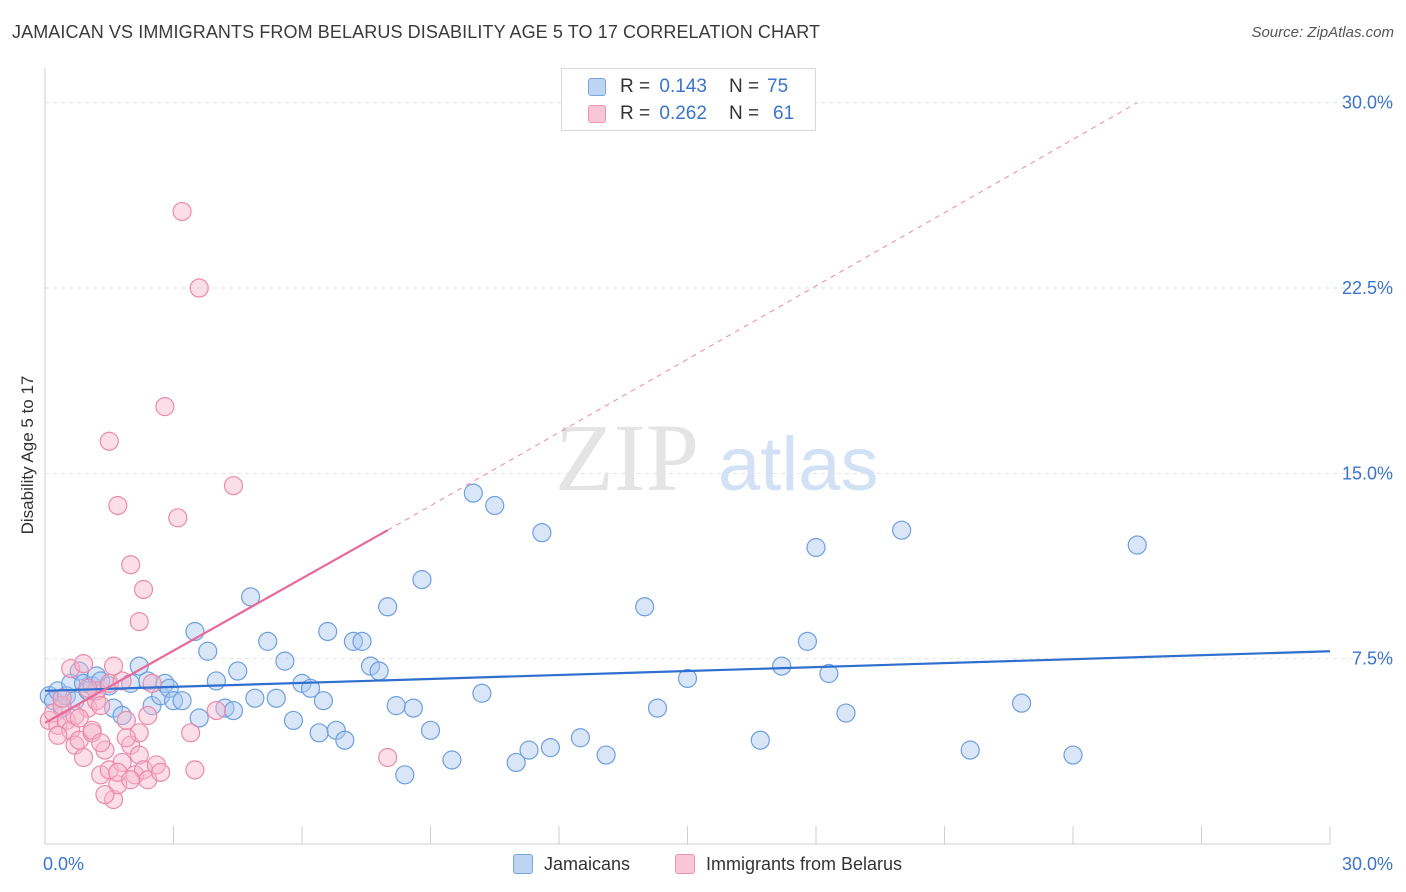 The image size is (1406, 892). I want to click on legend-r-value: 0.262, so click(683, 113).